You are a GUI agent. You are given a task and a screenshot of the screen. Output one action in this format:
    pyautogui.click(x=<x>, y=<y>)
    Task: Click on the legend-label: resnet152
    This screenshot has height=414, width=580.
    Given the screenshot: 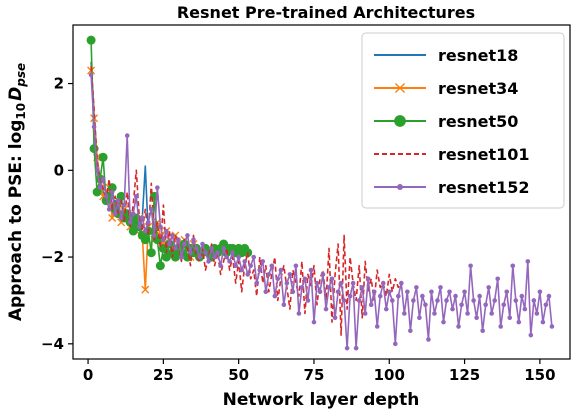 What is the action you would take?
    pyautogui.click(x=484, y=187)
    